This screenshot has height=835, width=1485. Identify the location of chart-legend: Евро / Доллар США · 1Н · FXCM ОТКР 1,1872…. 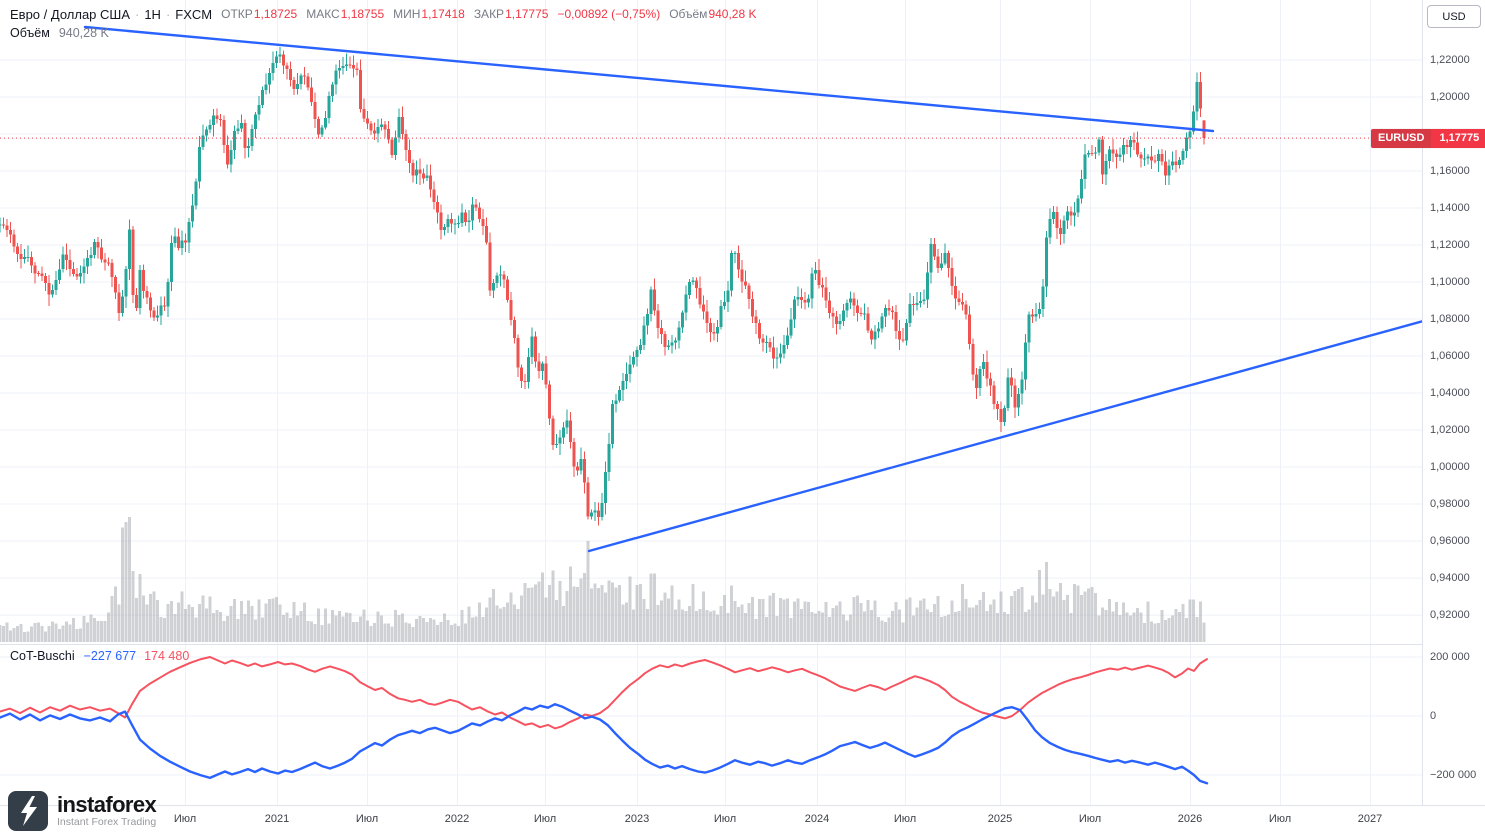
(383, 23).